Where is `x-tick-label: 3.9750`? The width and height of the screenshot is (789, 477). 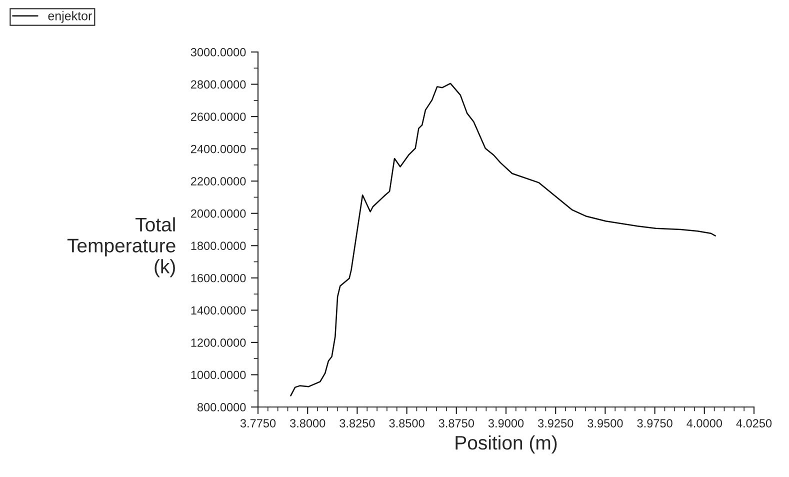
x-tick-label: 3.9750 is located at coordinates (654, 423).